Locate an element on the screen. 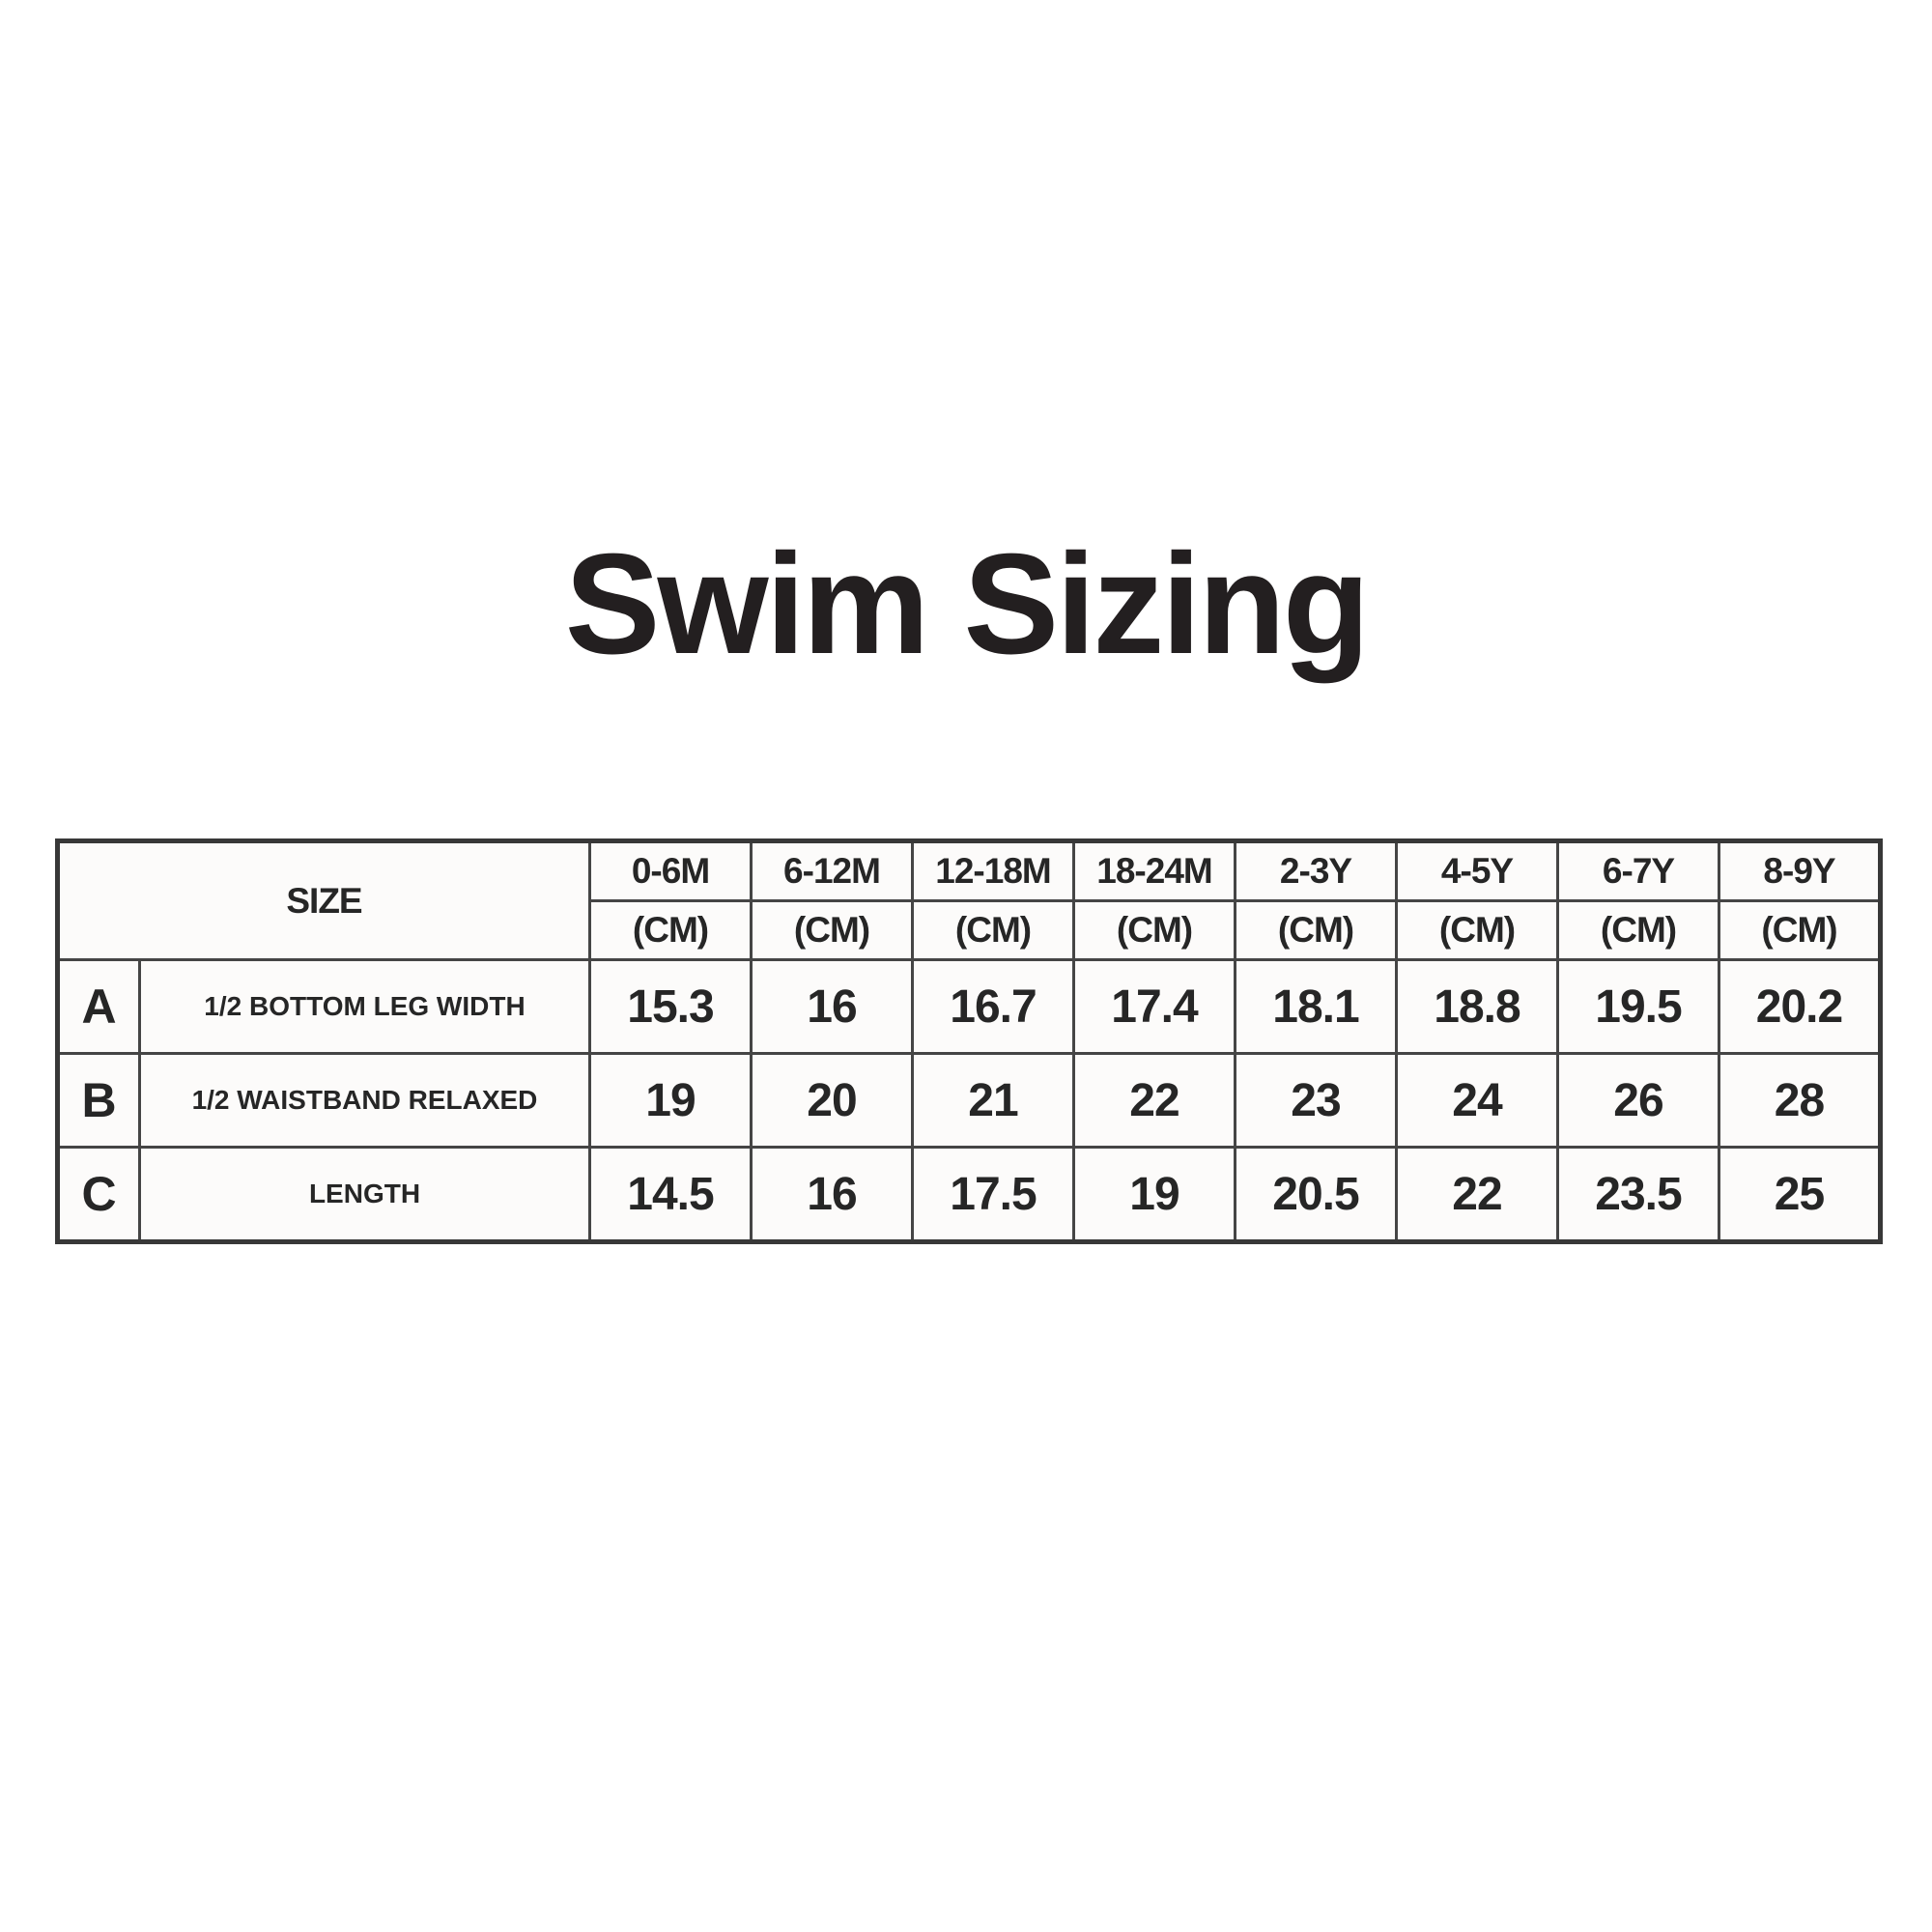 This screenshot has width=1932, height=1932. column-header-2-3y: 2-3Y is located at coordinates (1316, 870).